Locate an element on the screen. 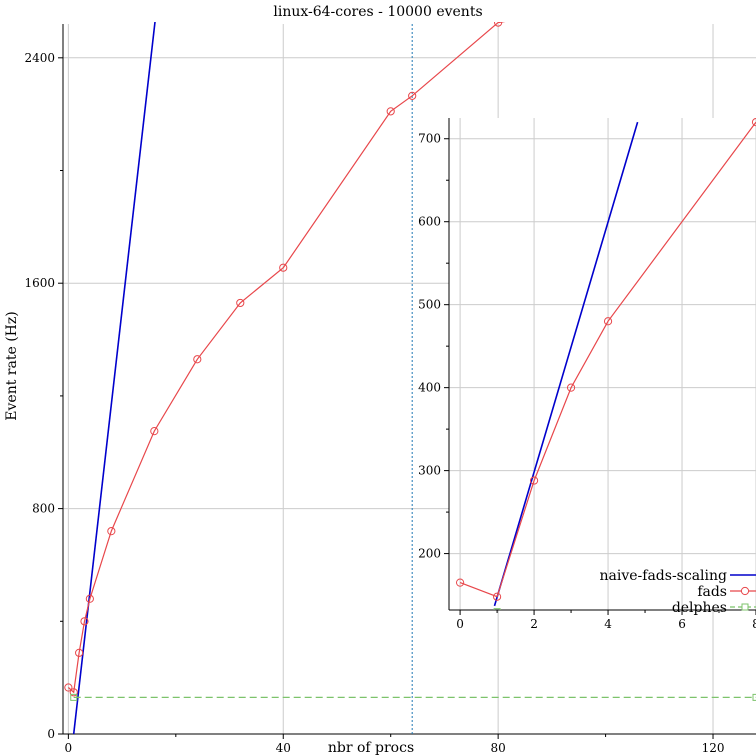 The height and width of the screenshot is (756, 756). inset-x-tick-label: 8 is located at coordinates (754, 624).